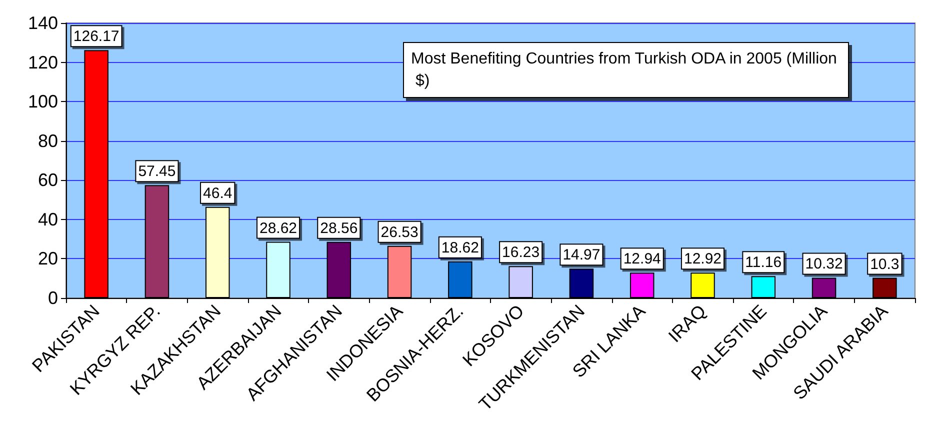 The height and width of the screenshot is (440, 929). What do you see at coordinates (885, 264) in the screenshot?
I see `data-label: 10.3` at bounding box center [885, 264].